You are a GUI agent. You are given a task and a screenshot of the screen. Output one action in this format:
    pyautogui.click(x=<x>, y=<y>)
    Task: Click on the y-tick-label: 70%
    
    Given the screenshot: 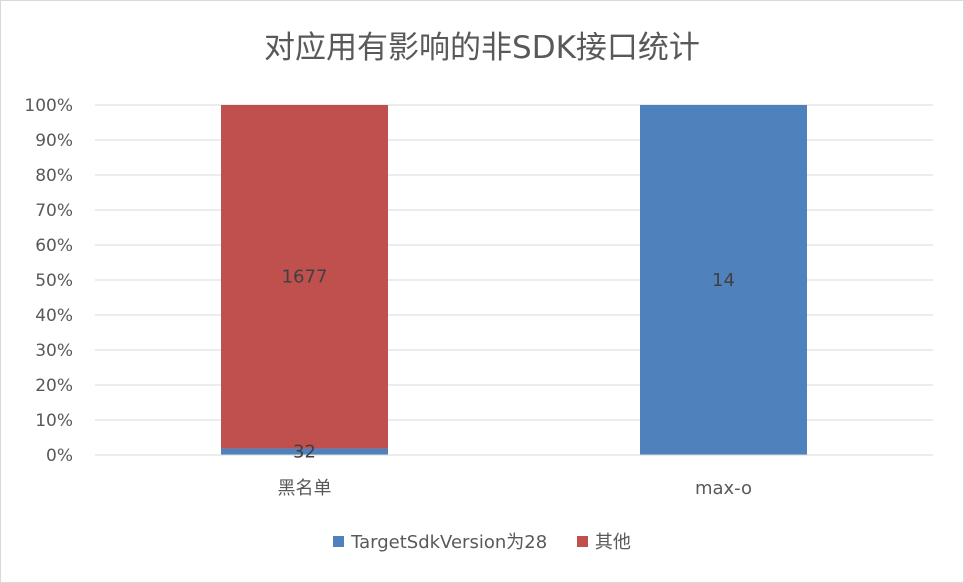 What is the action you would take?
    pyautogui.click(x=54, y=211)
    